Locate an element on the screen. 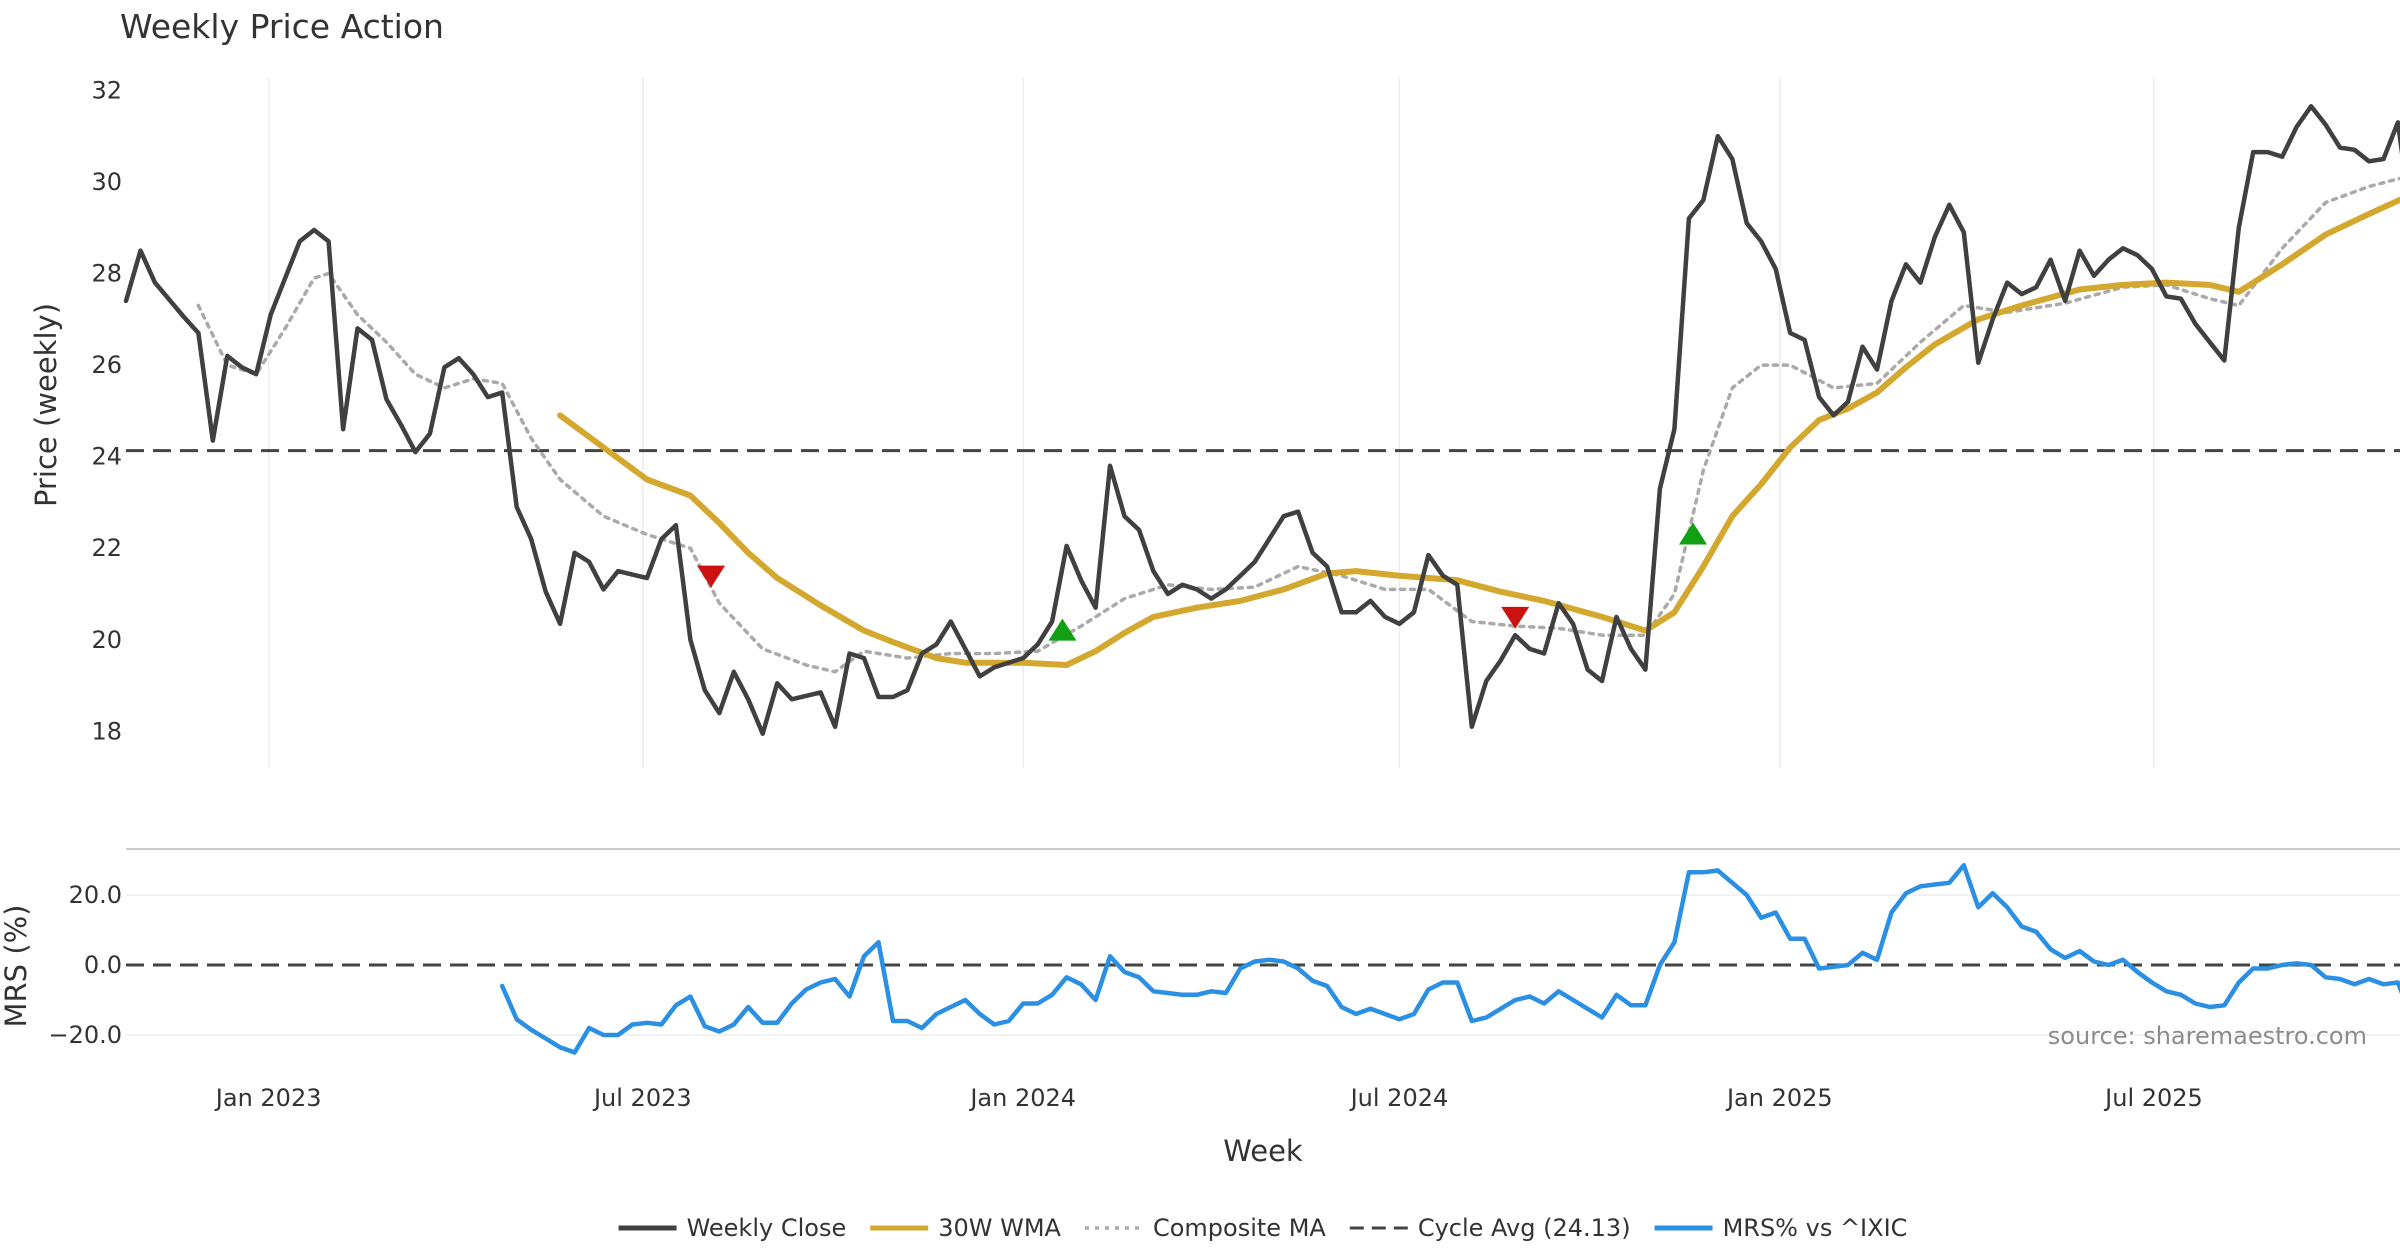  mrs-series is located at coordinates (1449, 959).